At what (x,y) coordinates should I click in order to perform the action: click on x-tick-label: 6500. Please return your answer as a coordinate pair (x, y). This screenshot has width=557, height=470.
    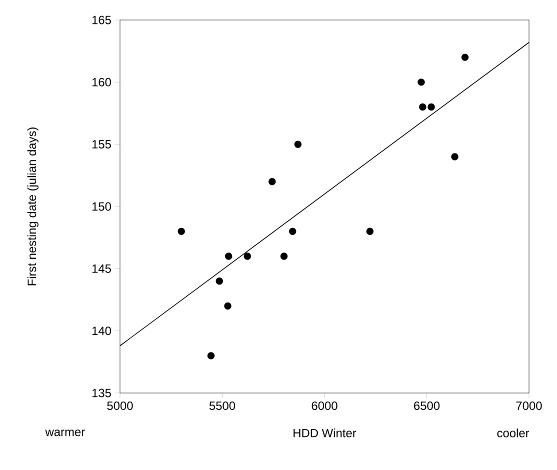
    Looking at the image, I should click on (427, 406).